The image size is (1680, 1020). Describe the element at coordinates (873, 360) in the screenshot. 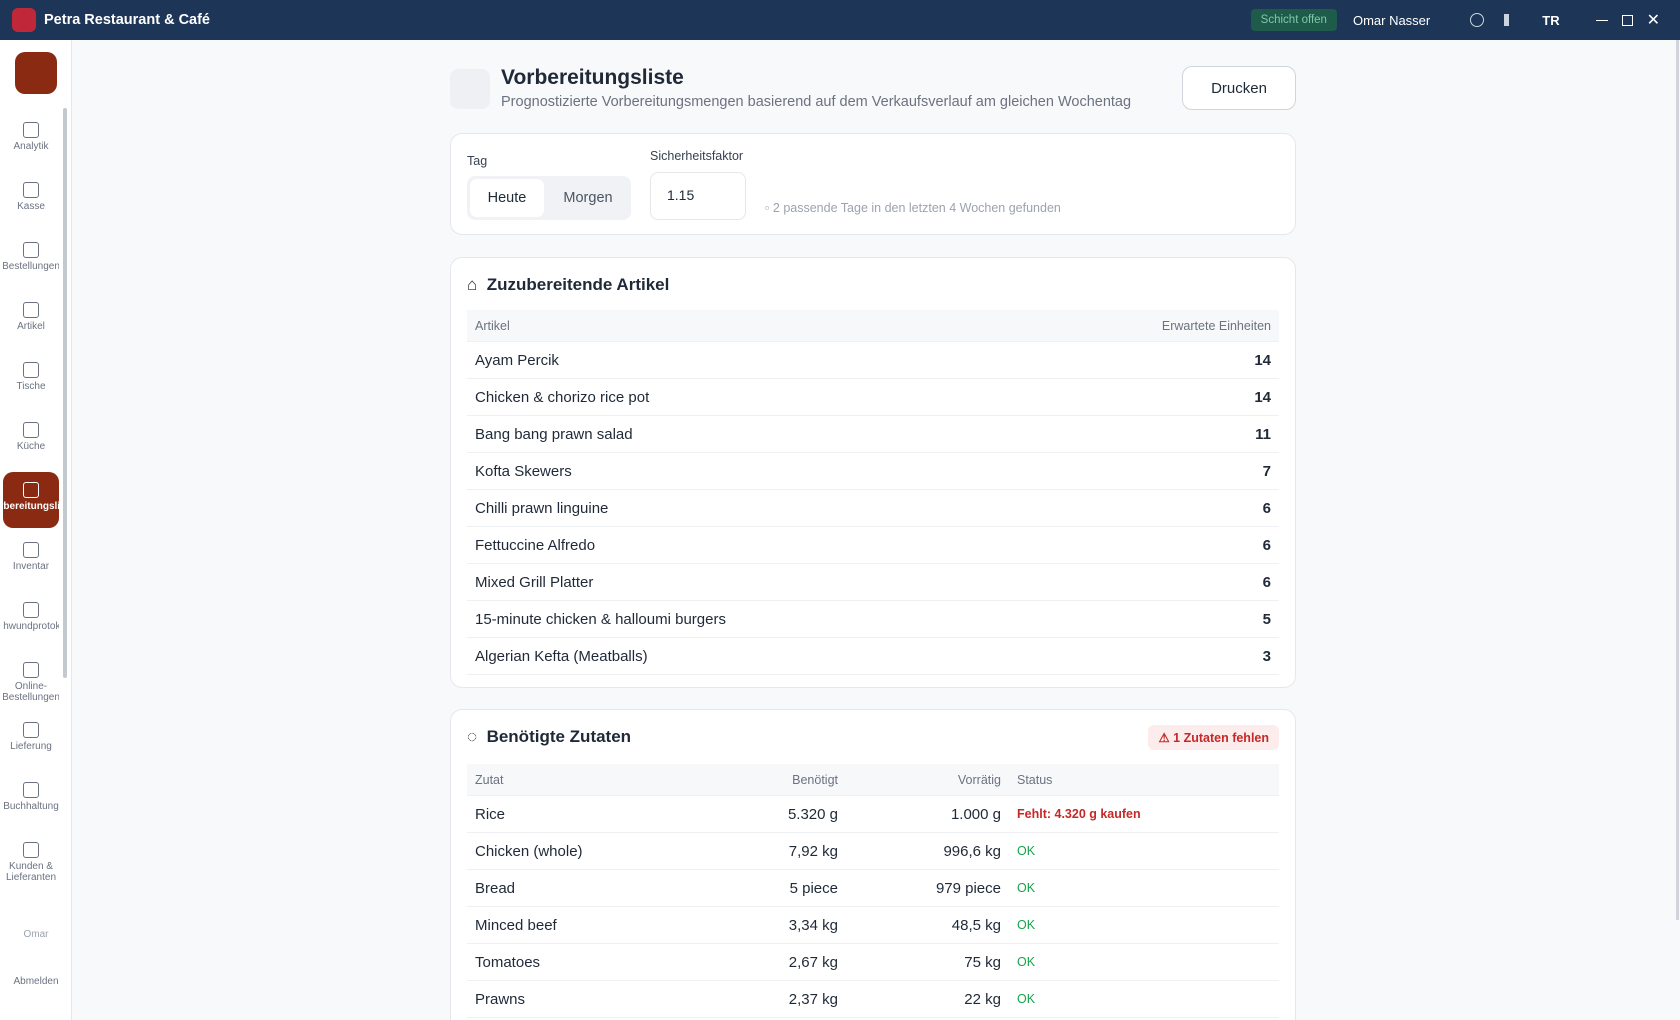

I see `item-row: Ayam Percik 14` at that location.